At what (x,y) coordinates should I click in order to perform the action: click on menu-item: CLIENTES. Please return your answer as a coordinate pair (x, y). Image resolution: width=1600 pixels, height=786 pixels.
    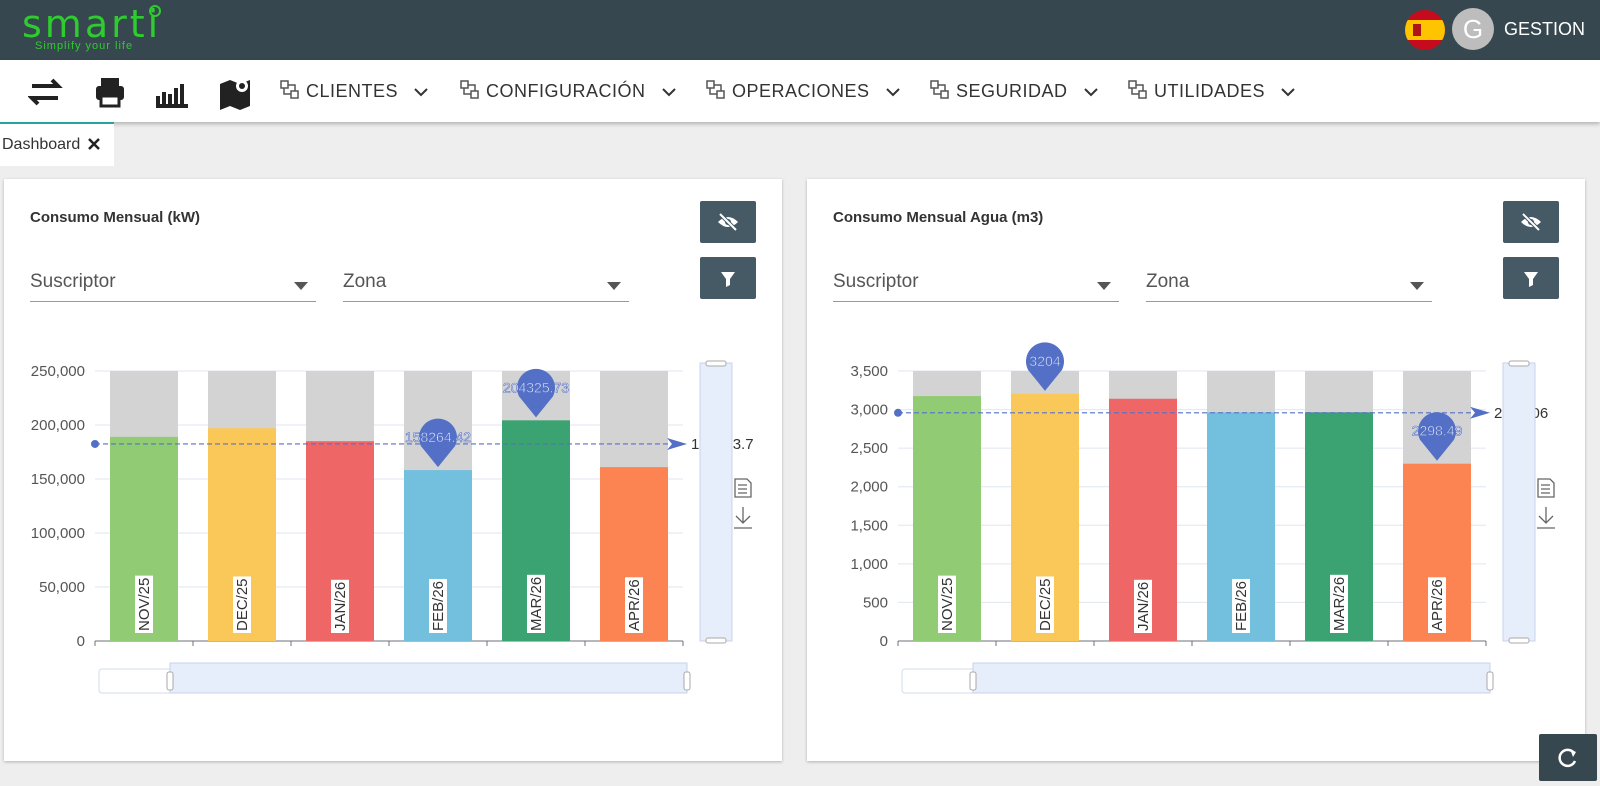
    Looking at the image, I should click on (354, 91).